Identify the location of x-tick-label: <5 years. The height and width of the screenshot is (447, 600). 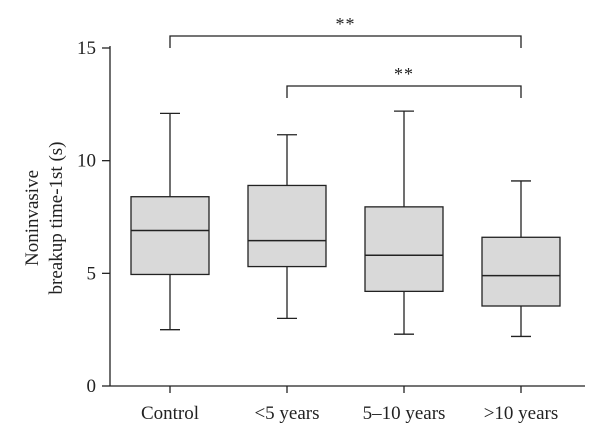
(286, 413).